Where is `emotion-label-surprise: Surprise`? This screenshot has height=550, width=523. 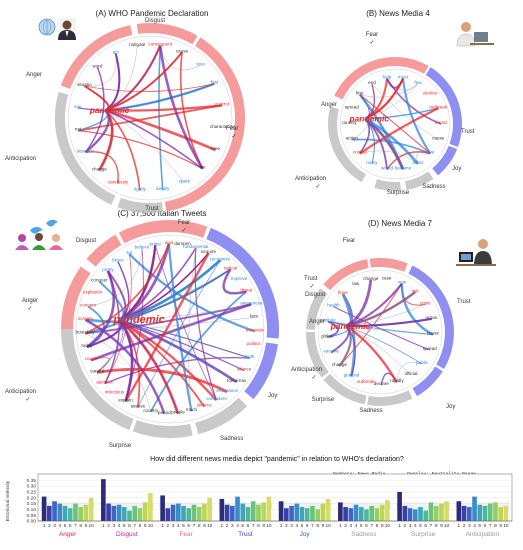 emotion-label-surprise: Surprise is located at coordinates (120, 446).